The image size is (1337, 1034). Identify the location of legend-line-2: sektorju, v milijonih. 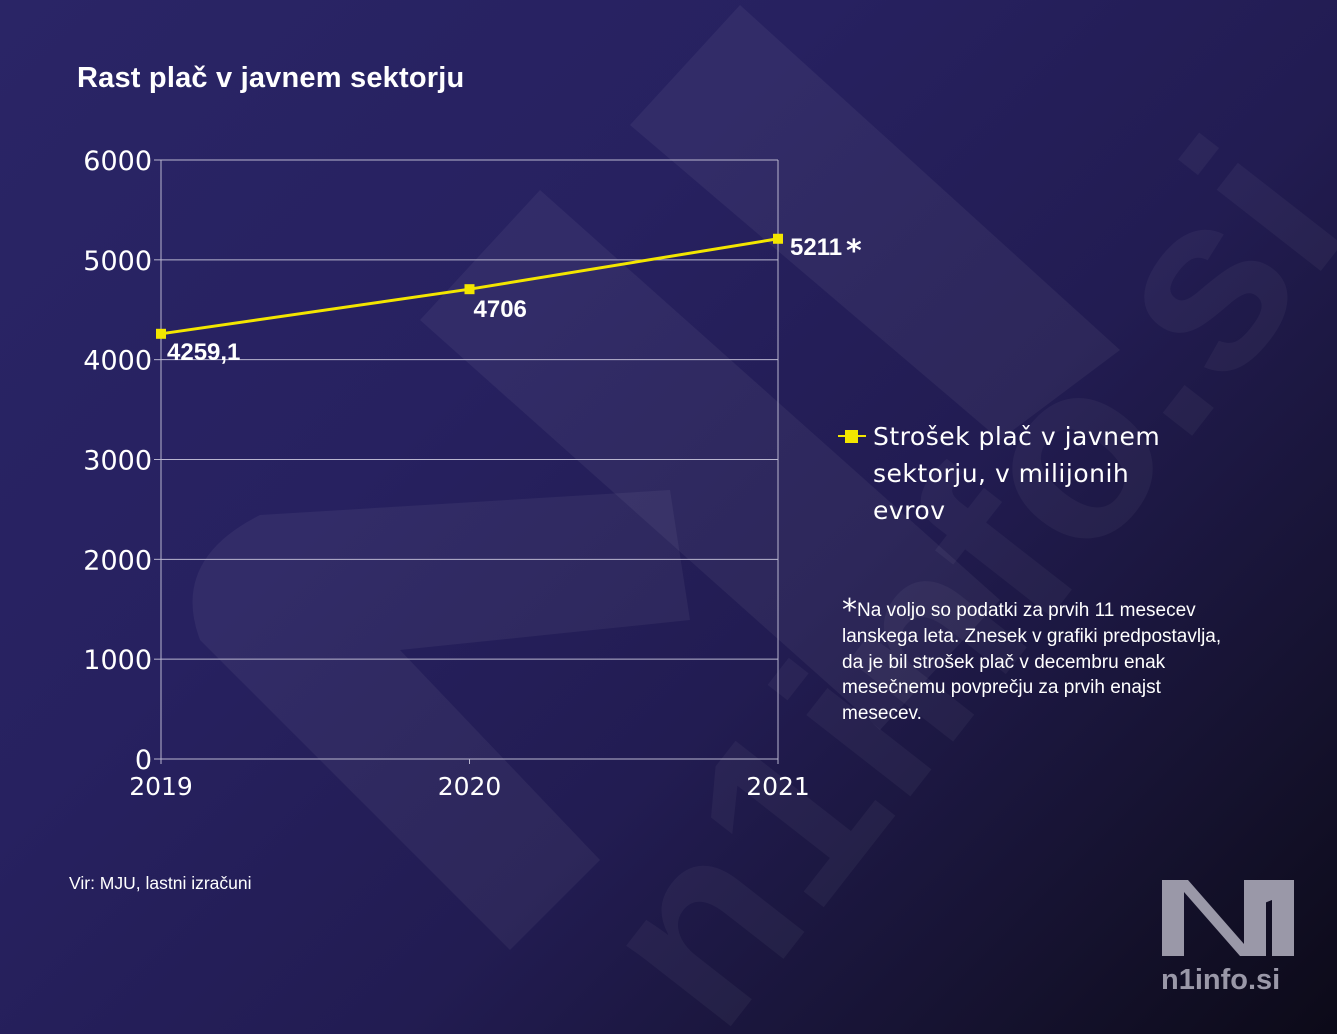
(1001, 473).